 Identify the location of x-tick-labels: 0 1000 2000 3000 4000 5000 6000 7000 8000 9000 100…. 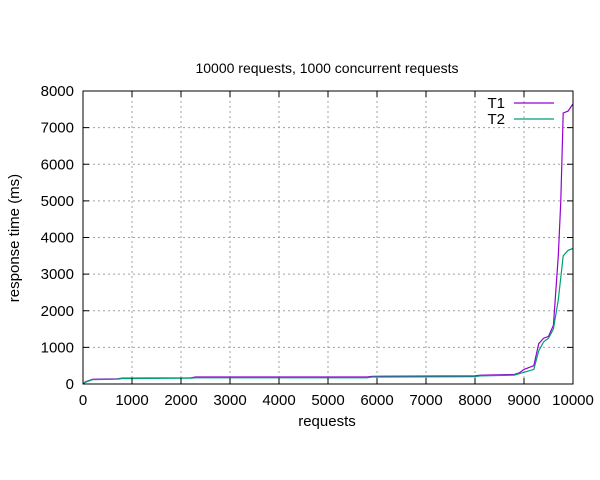
(336, 400).